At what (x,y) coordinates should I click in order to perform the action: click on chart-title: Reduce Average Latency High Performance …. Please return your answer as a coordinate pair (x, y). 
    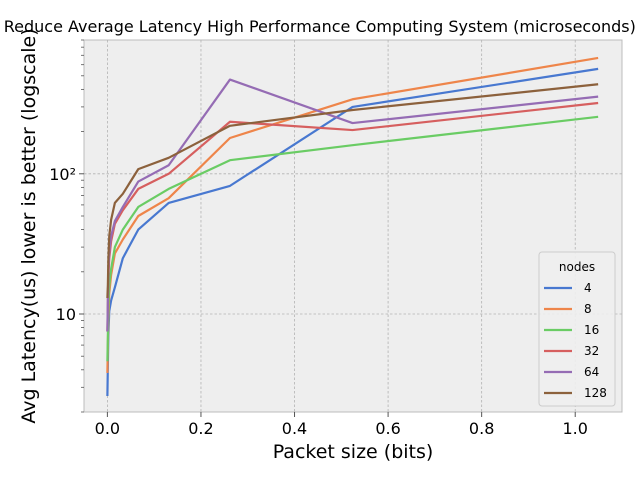
    Looking at the image, I should click on (322, 26).